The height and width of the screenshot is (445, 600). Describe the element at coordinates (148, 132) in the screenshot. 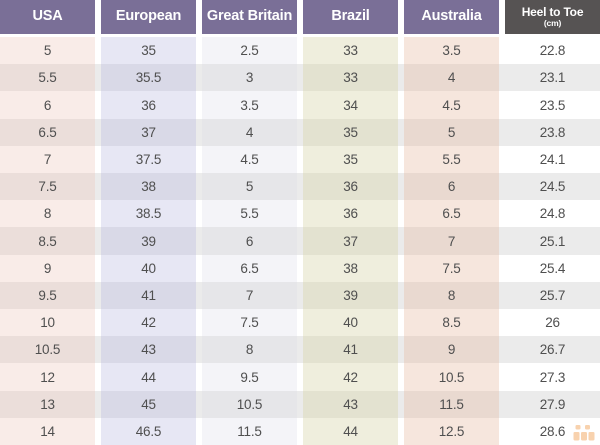

I see `cell-european: 37` at that location.